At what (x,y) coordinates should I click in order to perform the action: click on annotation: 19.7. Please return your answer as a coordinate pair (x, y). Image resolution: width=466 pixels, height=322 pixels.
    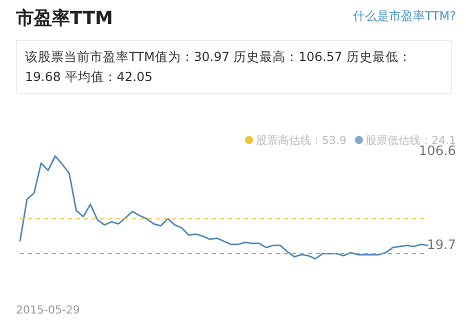
    Looking at the image, I should click on (441, 245).